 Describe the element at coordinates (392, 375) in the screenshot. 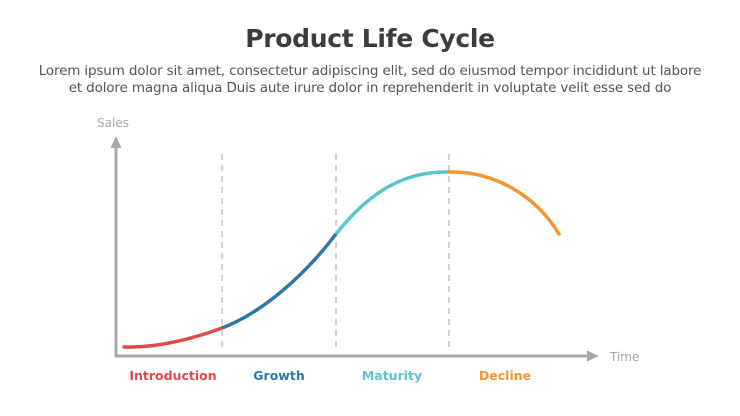

I see `stage-label-maturity: Maturity` at that location.